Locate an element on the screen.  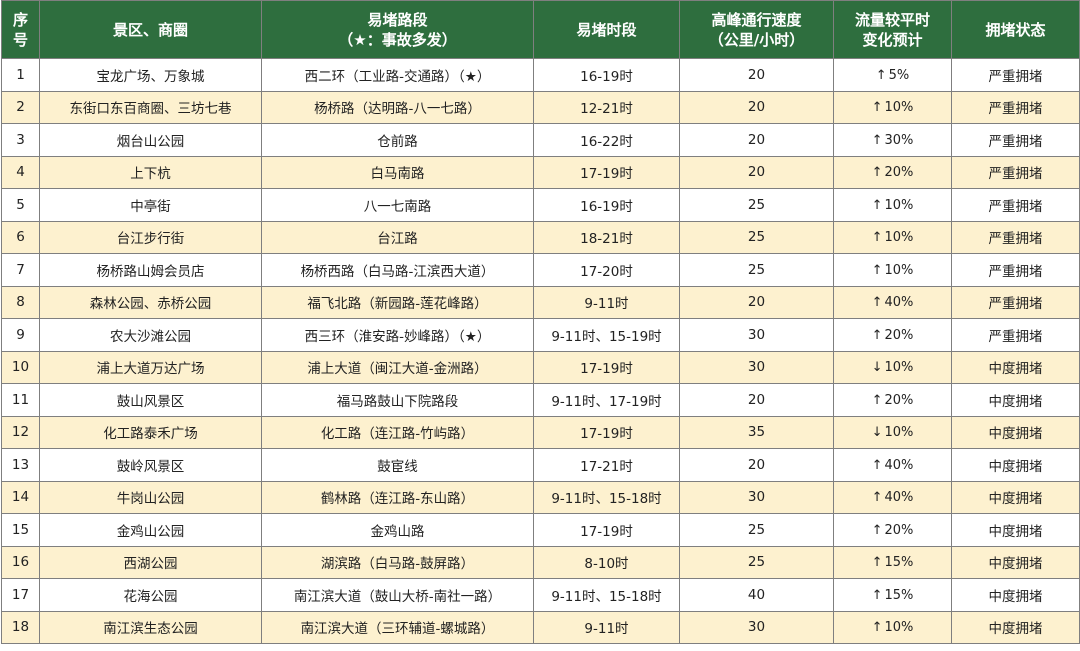
cell-area: 杨桥路山姆会员店 is located at coordinates (150, 270).